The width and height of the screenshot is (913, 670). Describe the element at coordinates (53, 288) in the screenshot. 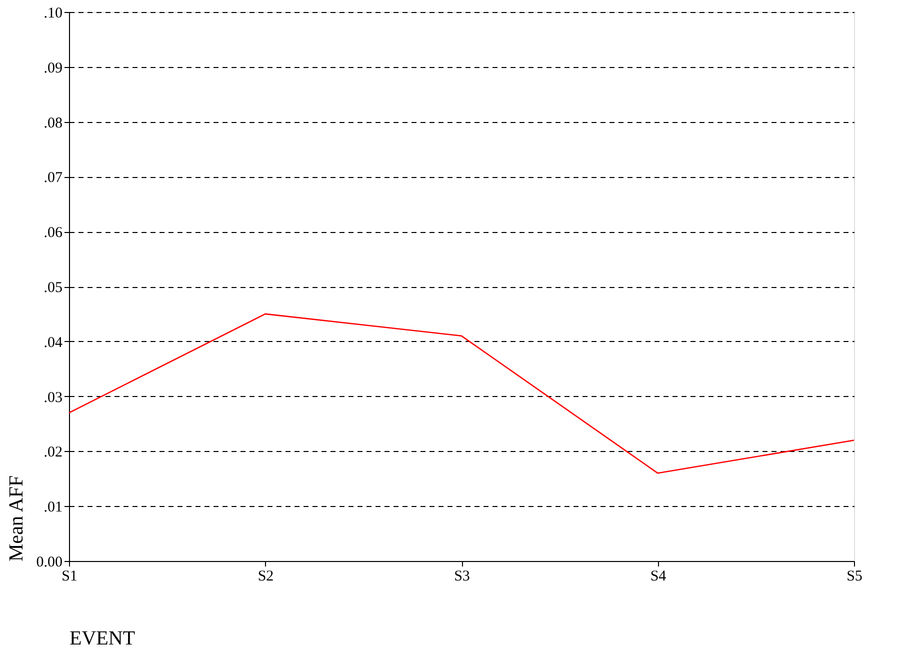

I see `y-tick-label: .05` at that location.